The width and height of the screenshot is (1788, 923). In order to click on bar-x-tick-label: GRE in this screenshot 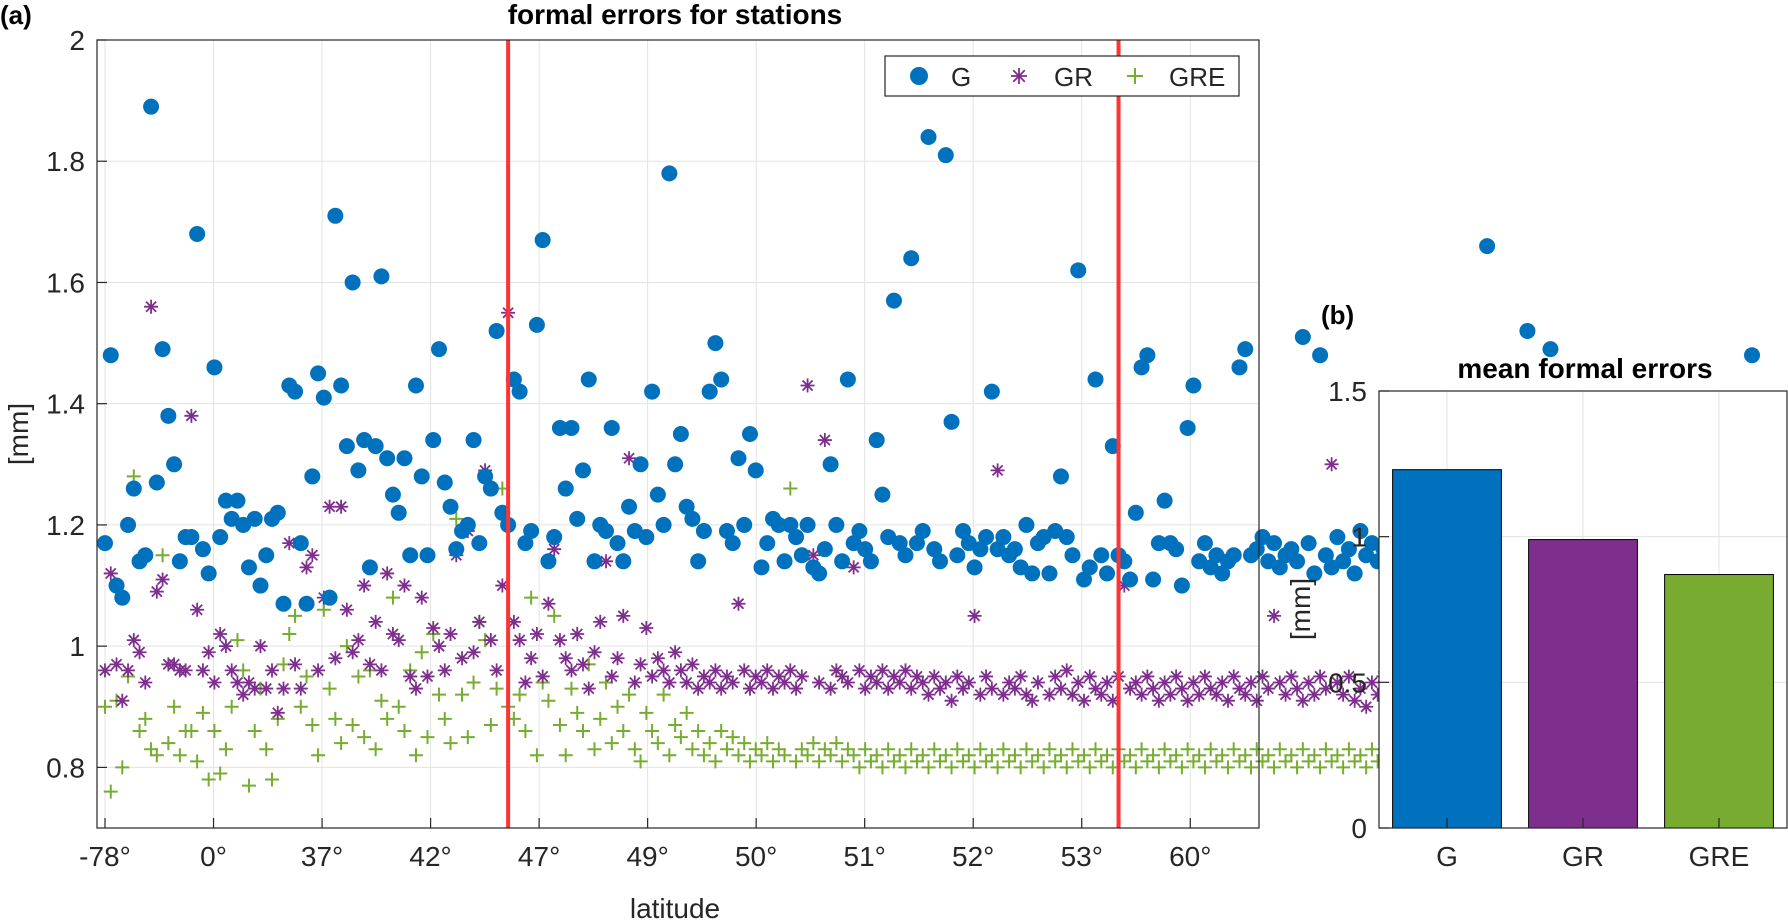, I will do `click(1719, 856)`.